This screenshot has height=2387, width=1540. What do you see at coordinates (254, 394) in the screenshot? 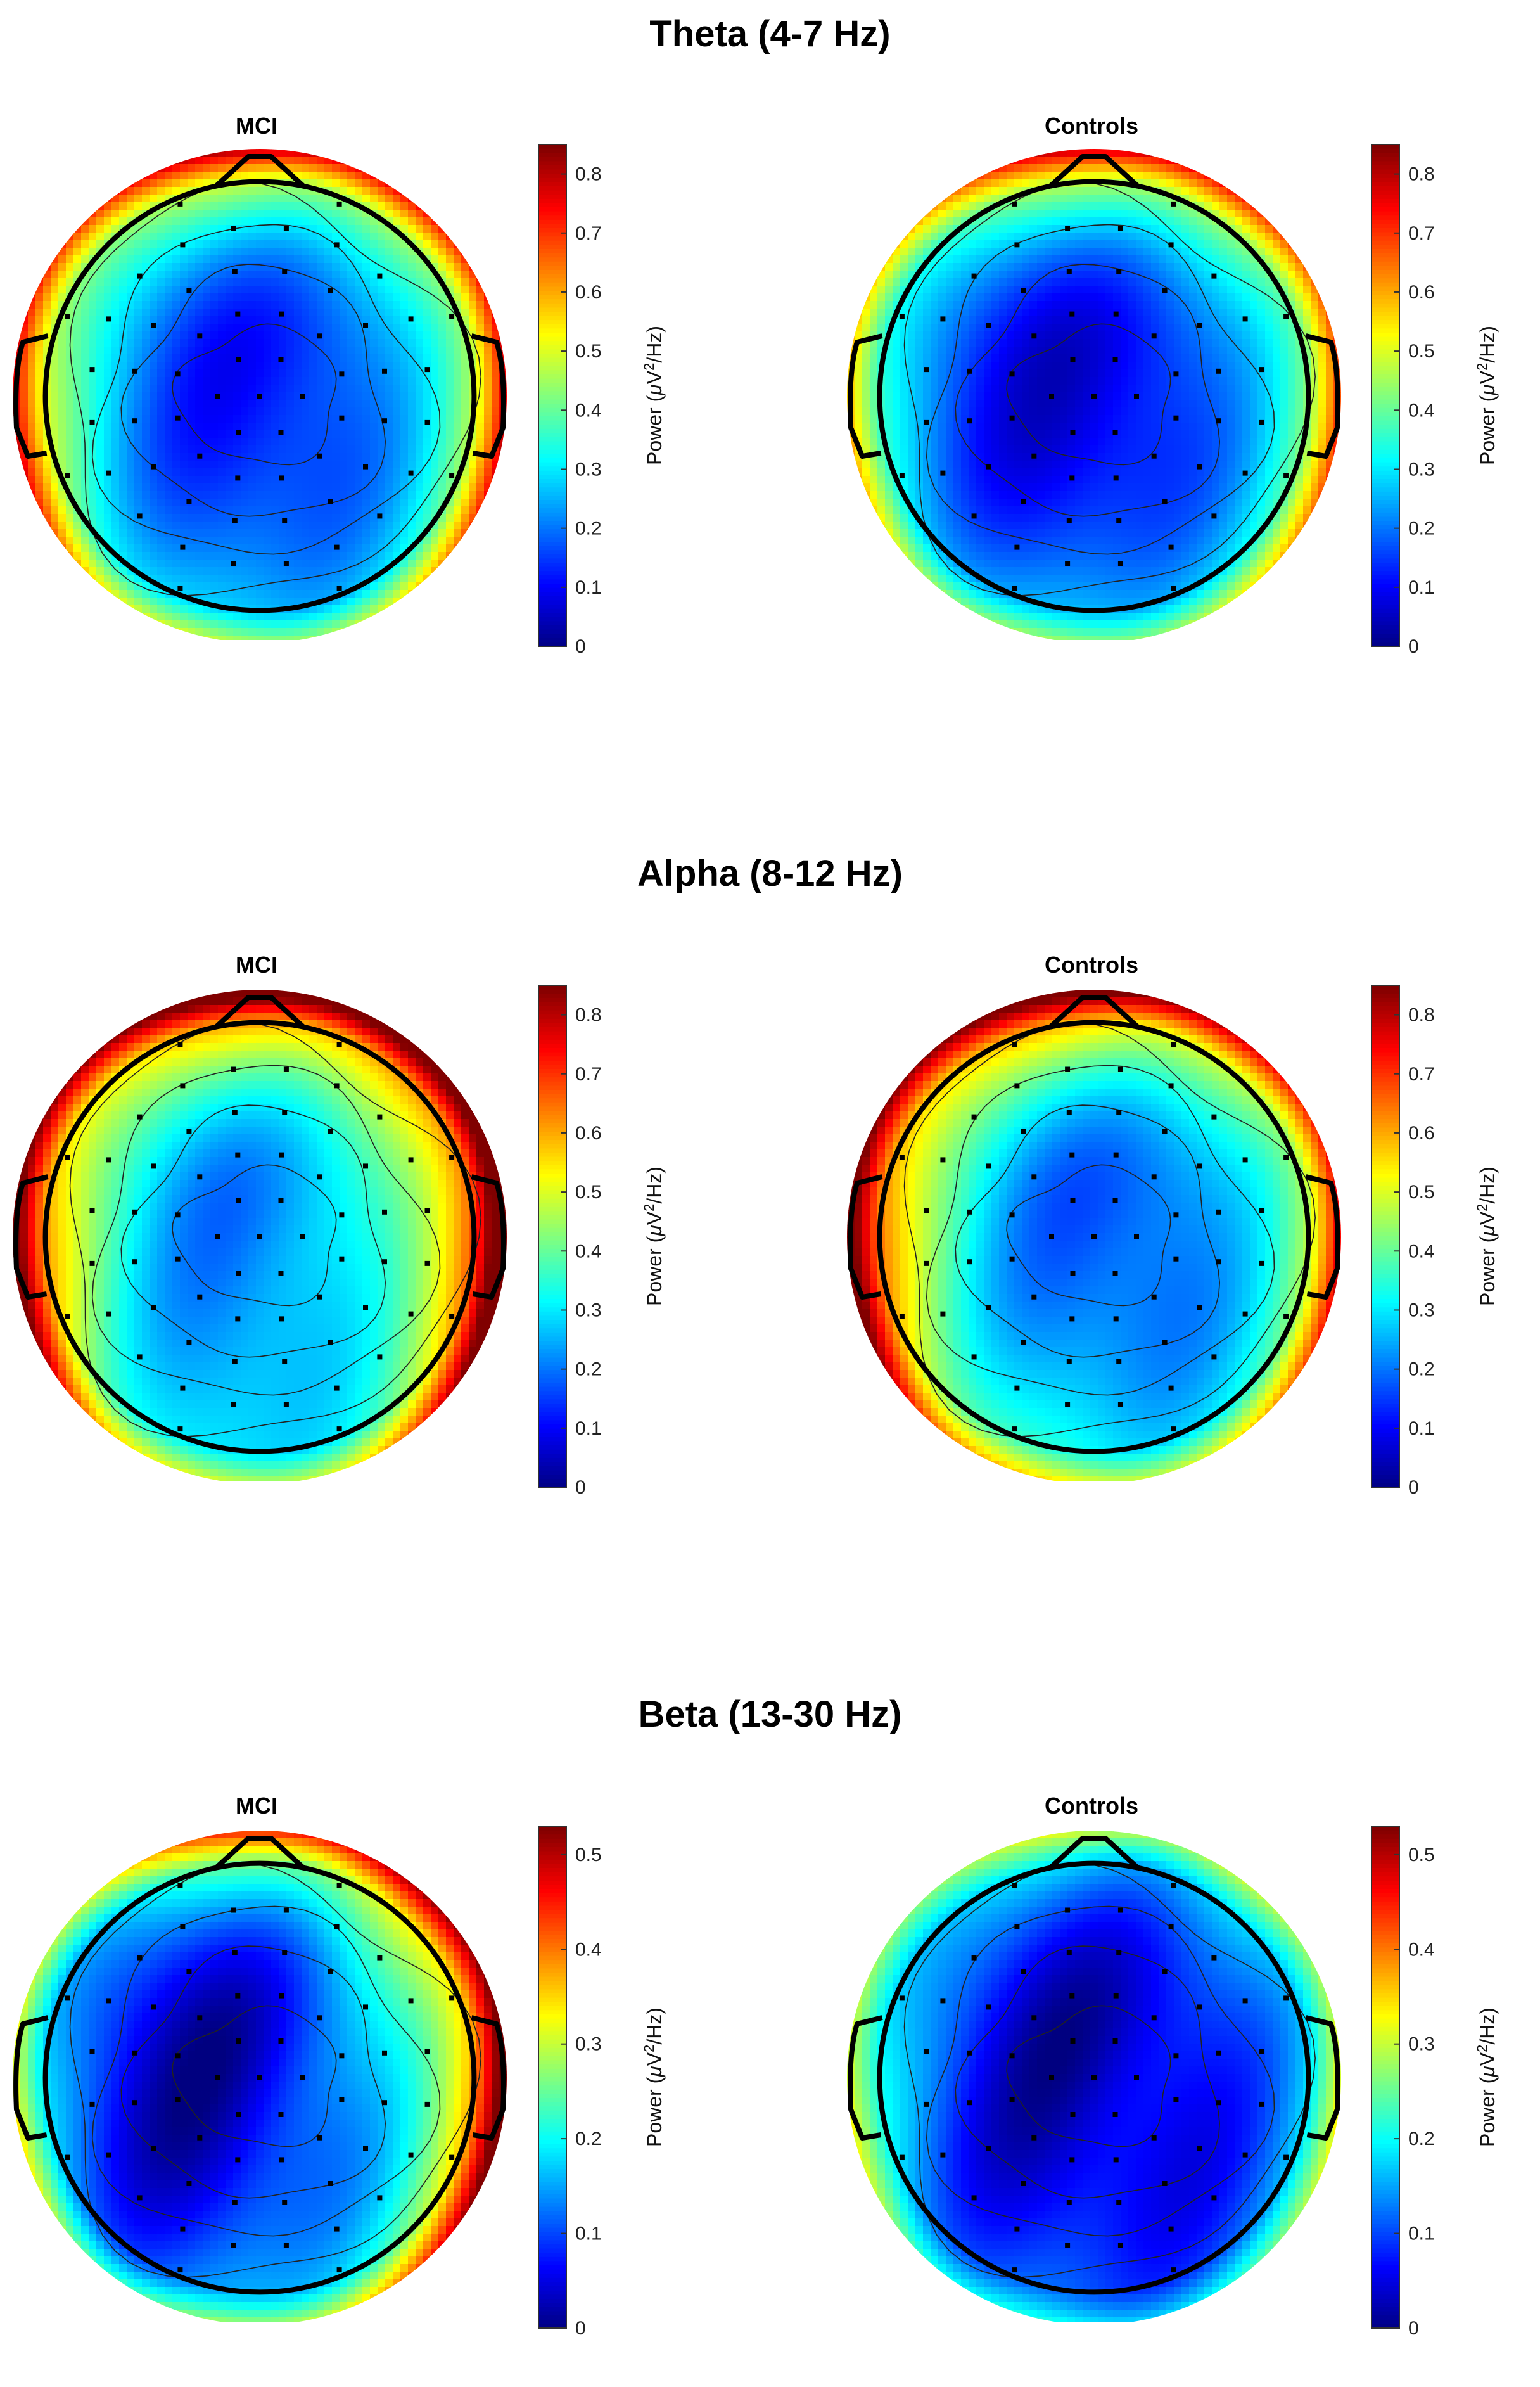
I see `contour-line` at bounding box center [254, 394].